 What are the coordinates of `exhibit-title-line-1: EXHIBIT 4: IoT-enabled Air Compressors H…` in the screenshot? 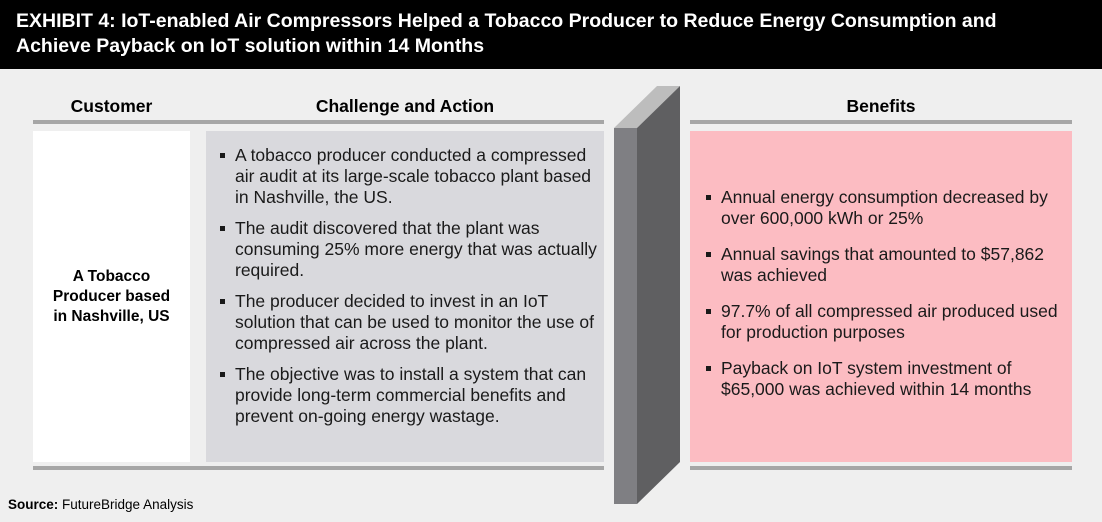 It's located at (506, 21).